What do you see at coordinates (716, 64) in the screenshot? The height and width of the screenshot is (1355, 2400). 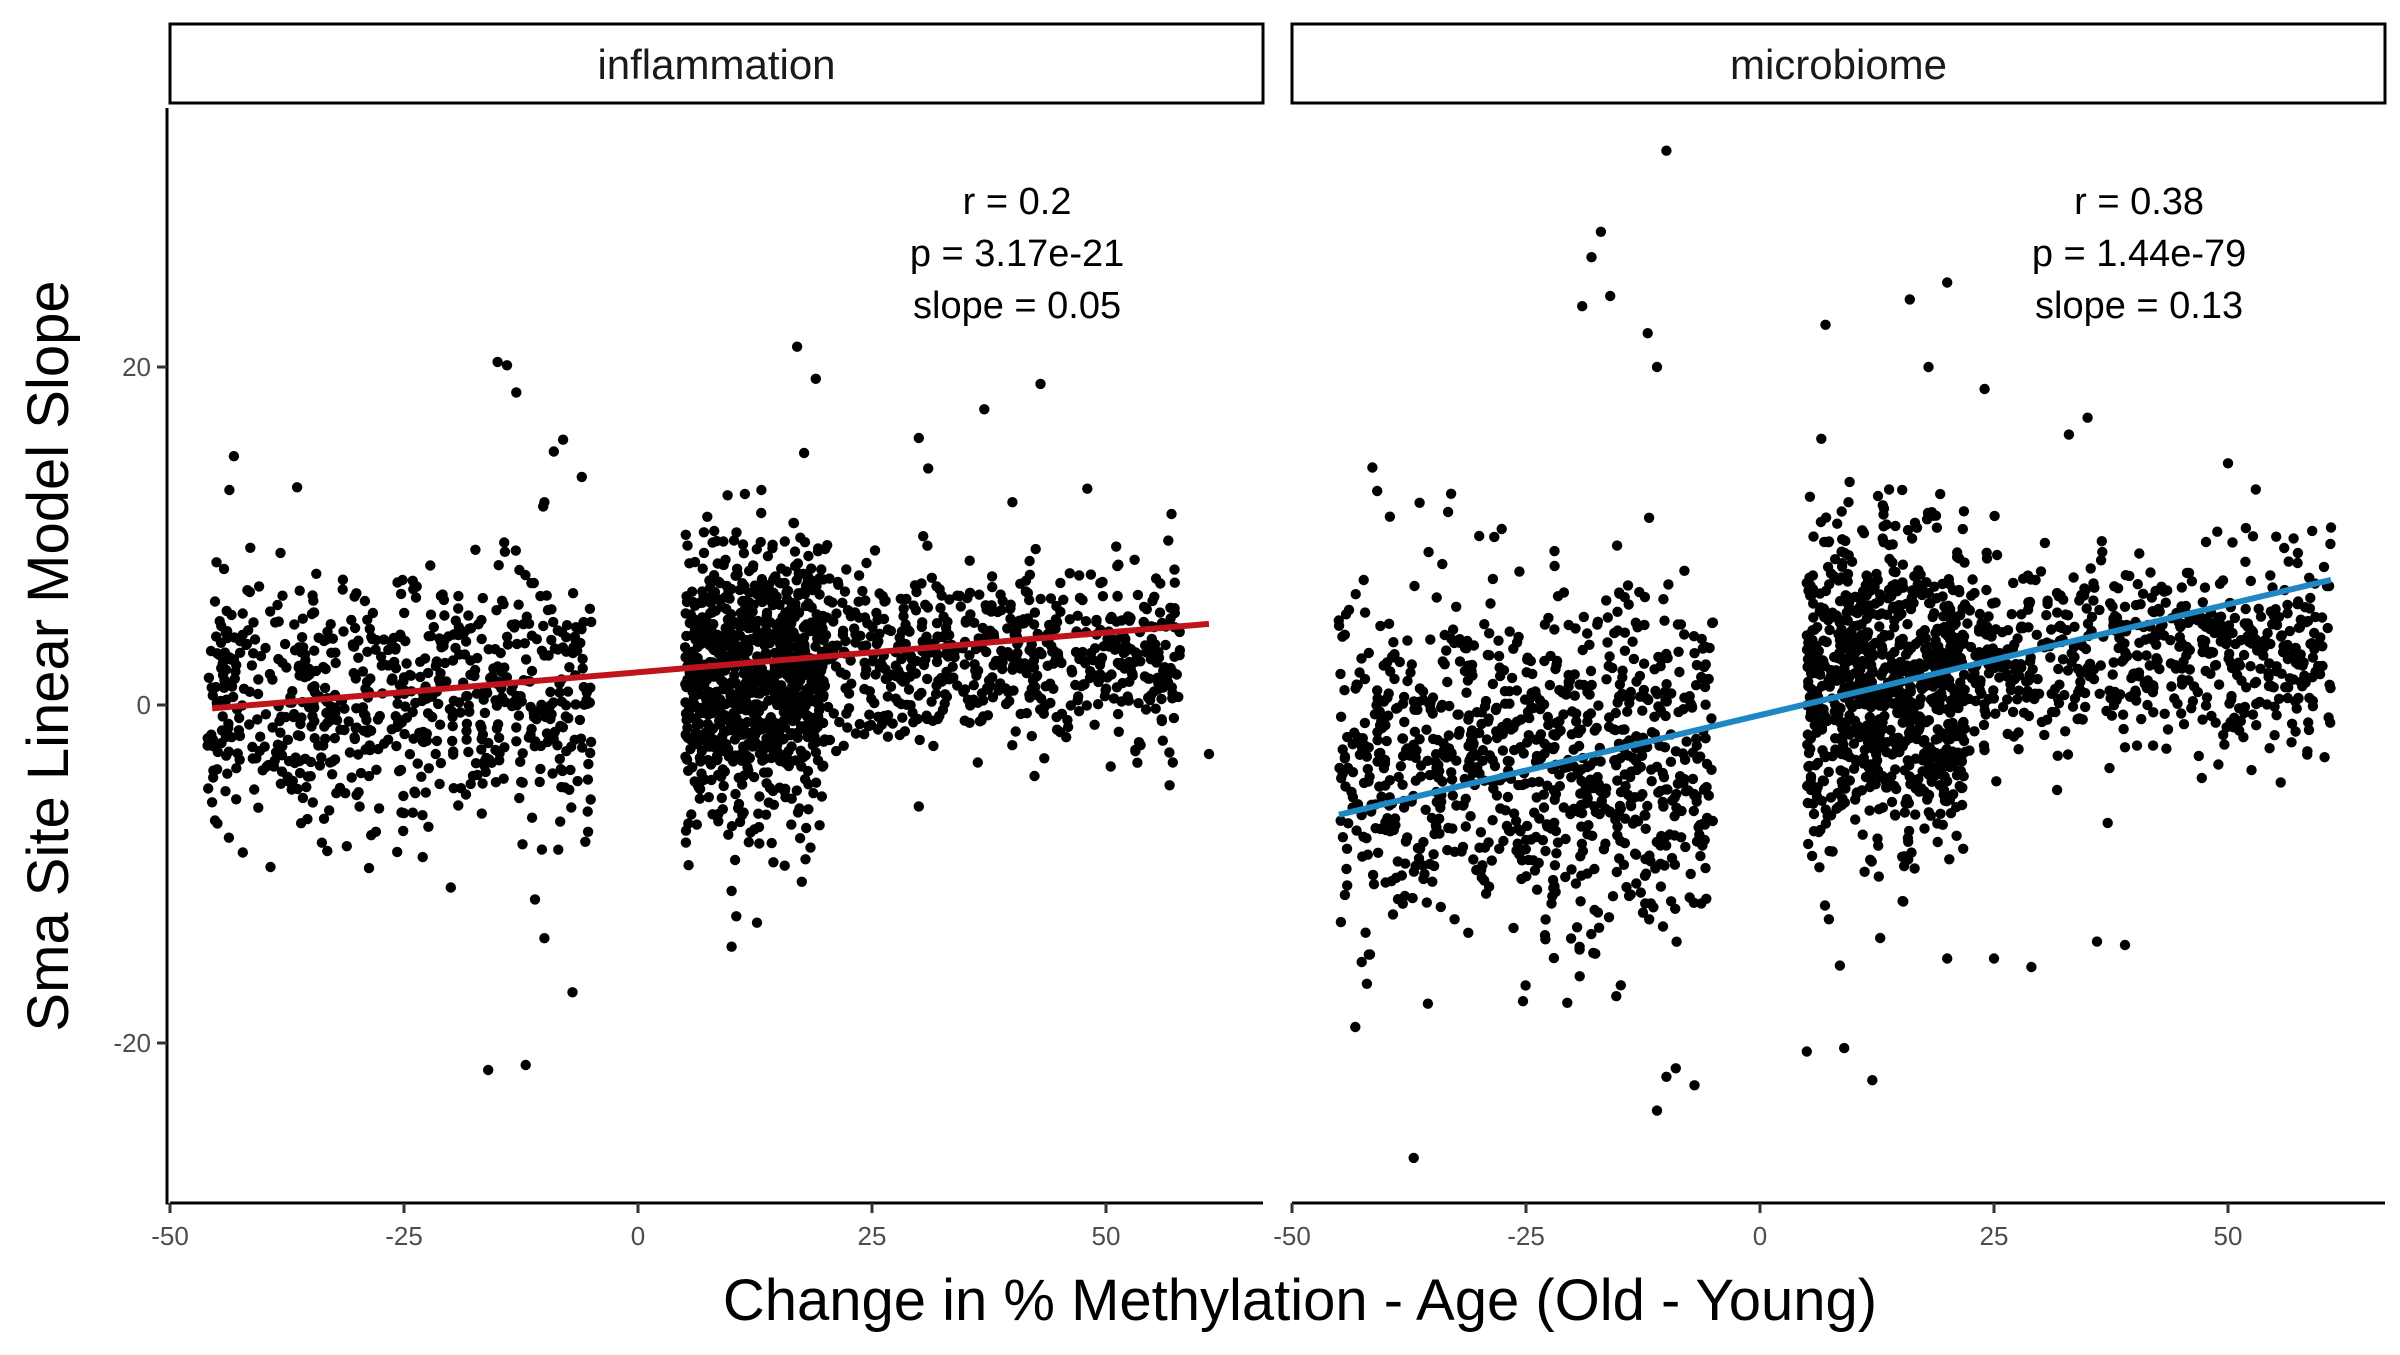 I see `strip-label: inflammation` at bounding box center [716, 64].